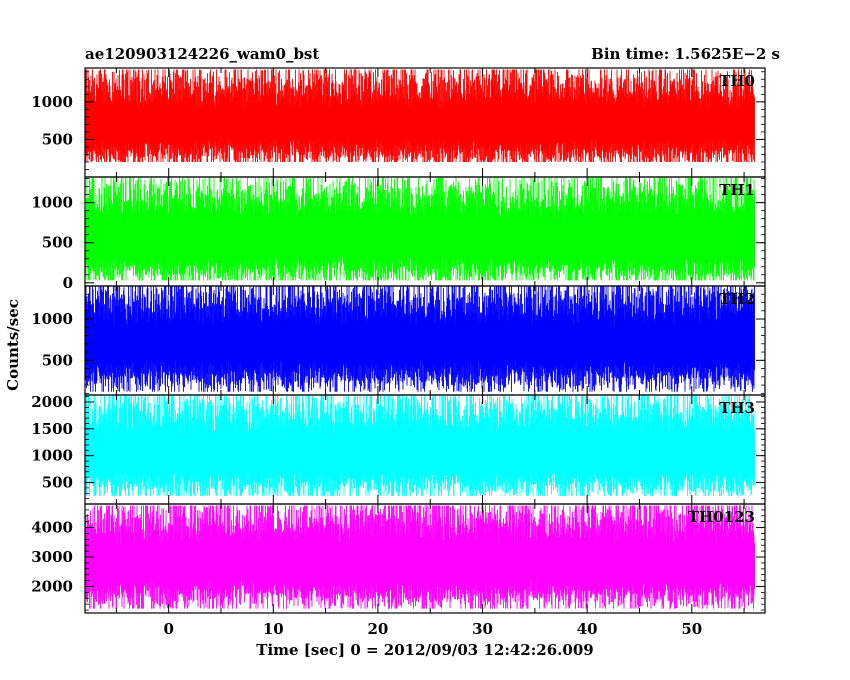  I want to click on x-tick-labels: 0 10 20 30 40 50, so click(432, 629).